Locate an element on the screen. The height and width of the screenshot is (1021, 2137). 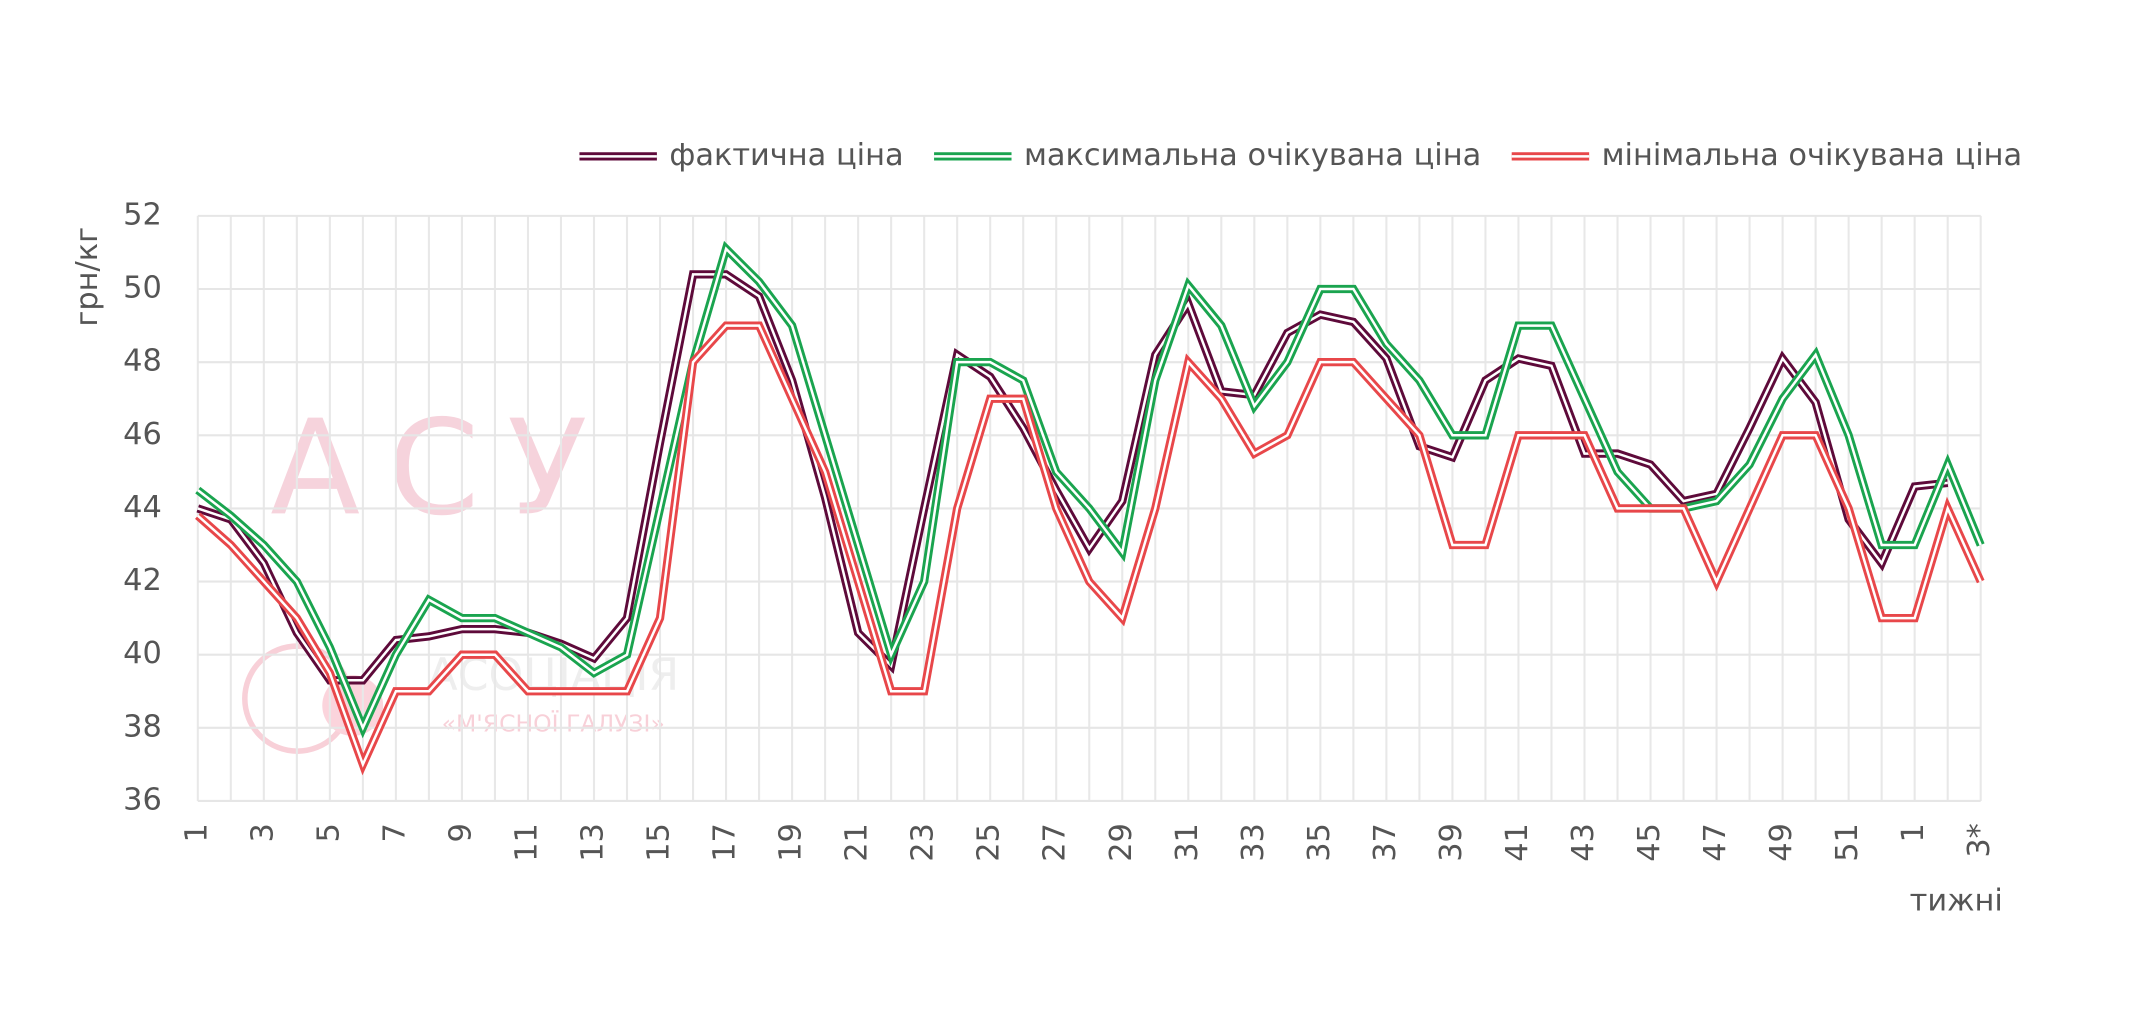
x-tick-label: 11 is located at coordinates (526, 842).